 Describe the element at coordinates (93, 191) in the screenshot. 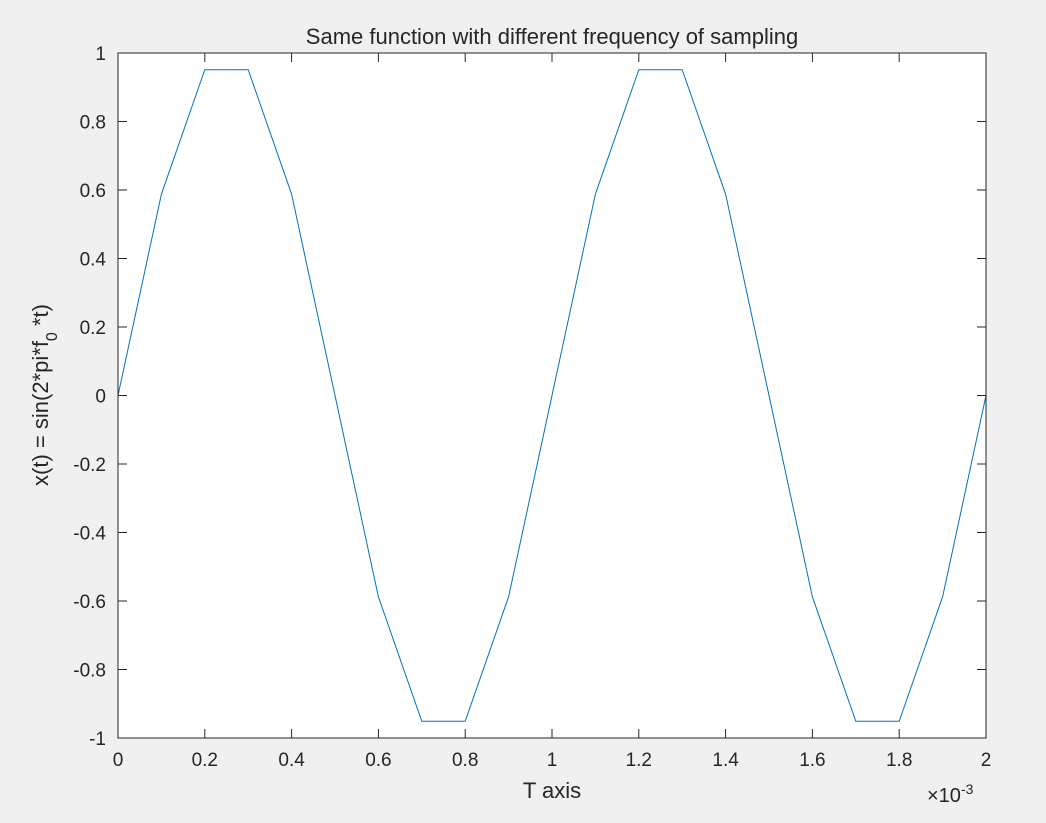

I see `y-tick-label: 0.6` at that location.